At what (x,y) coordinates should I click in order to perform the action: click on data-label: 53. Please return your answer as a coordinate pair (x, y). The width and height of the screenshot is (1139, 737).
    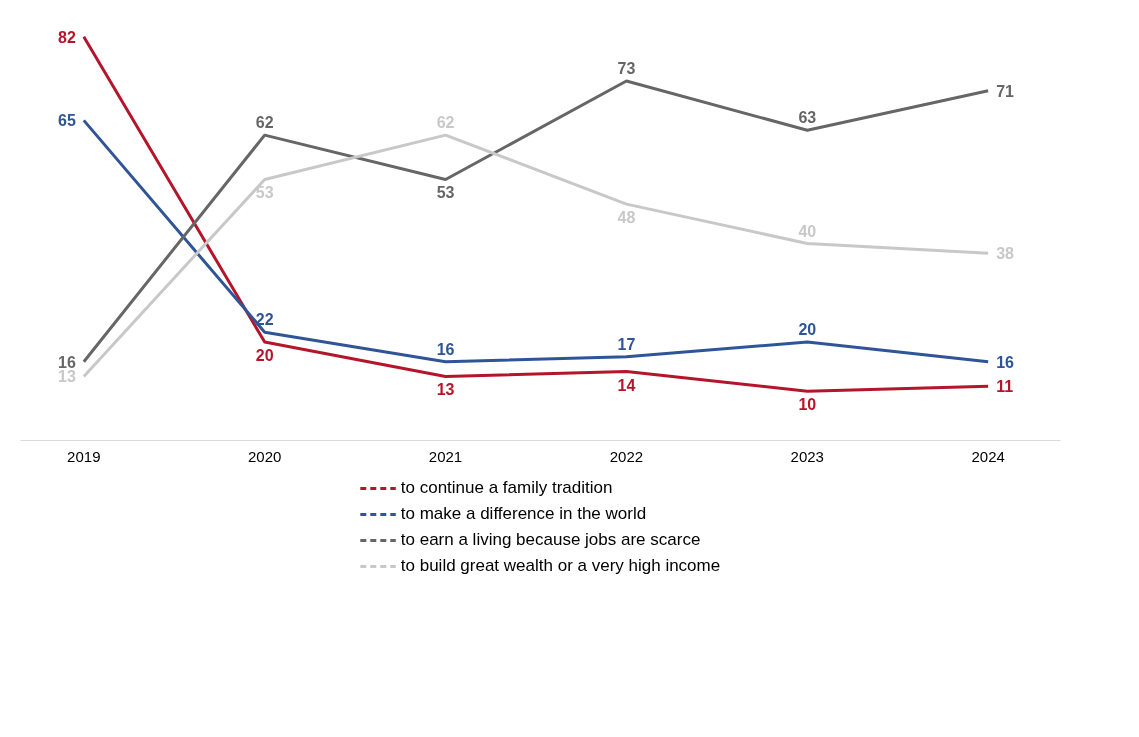
    Looking at the image, I should click on (445, 193).